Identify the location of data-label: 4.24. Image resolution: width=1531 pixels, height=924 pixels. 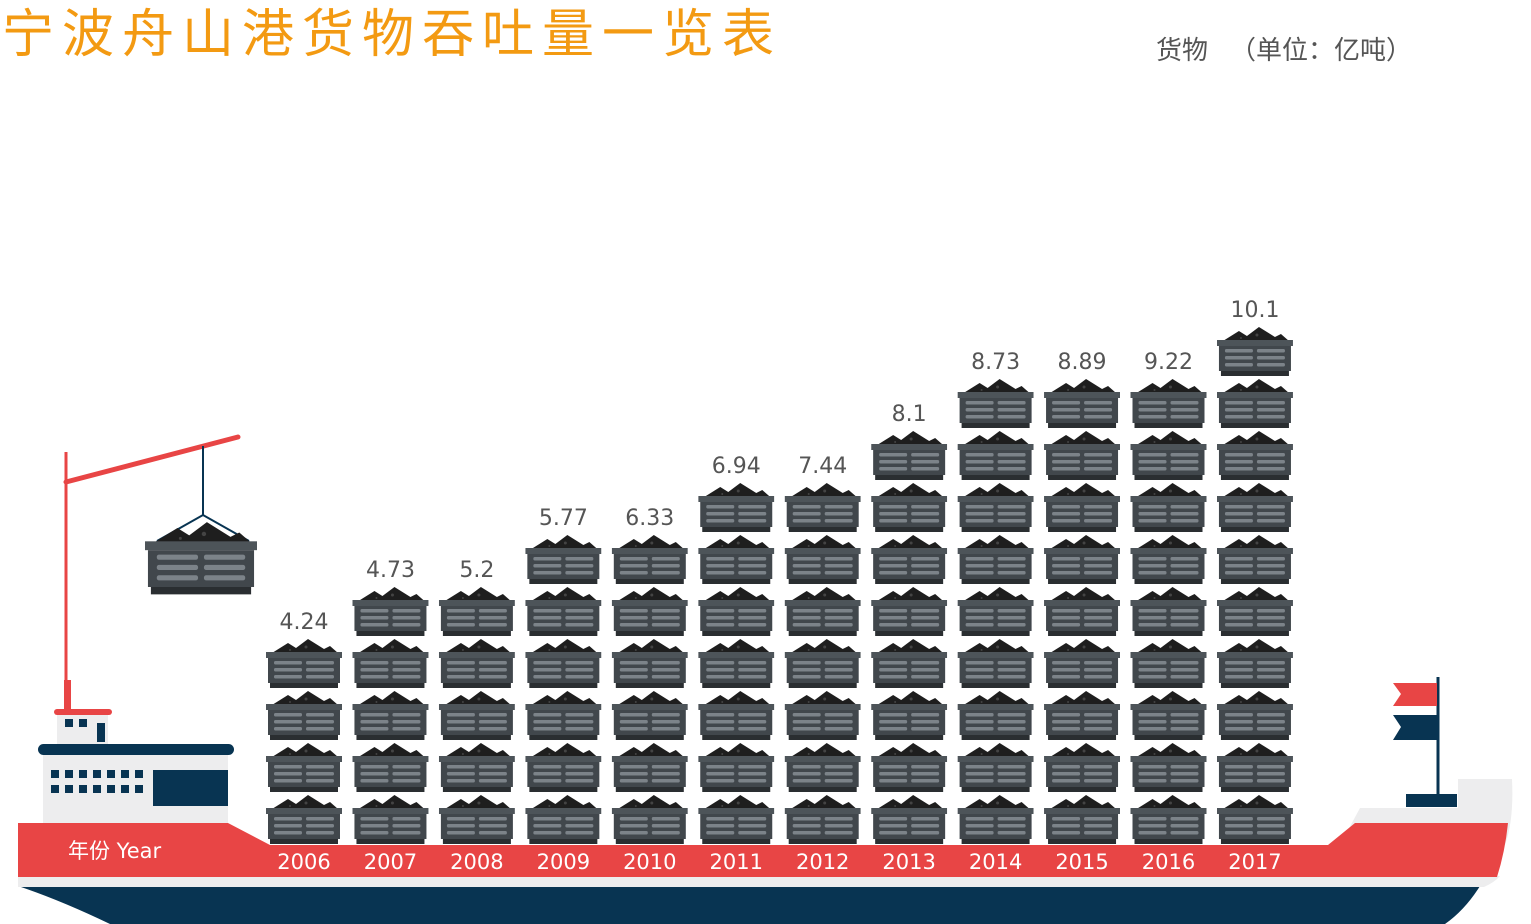
(304, 622).